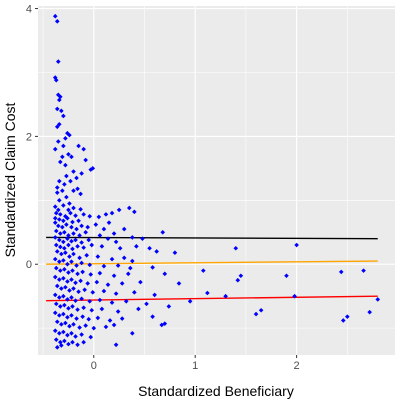 Image resolution: width=400 pixels, height=401 pixels. I want to click on x-axis-ticks: 0 1 2, so click(195, 363).